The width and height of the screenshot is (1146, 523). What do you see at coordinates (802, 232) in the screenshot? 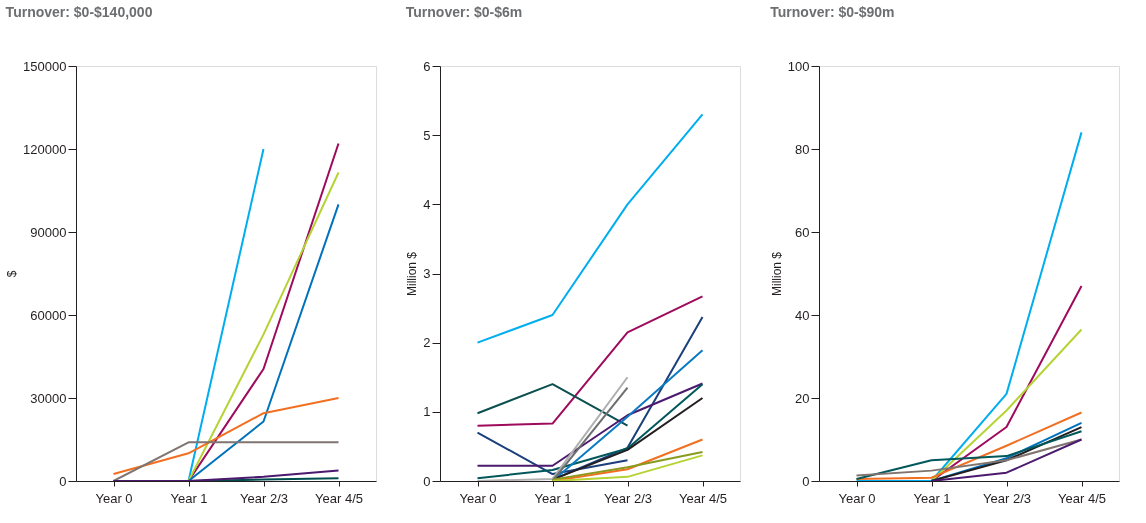
I see `y-tick-label: 60` at bounding box center [802, 232].